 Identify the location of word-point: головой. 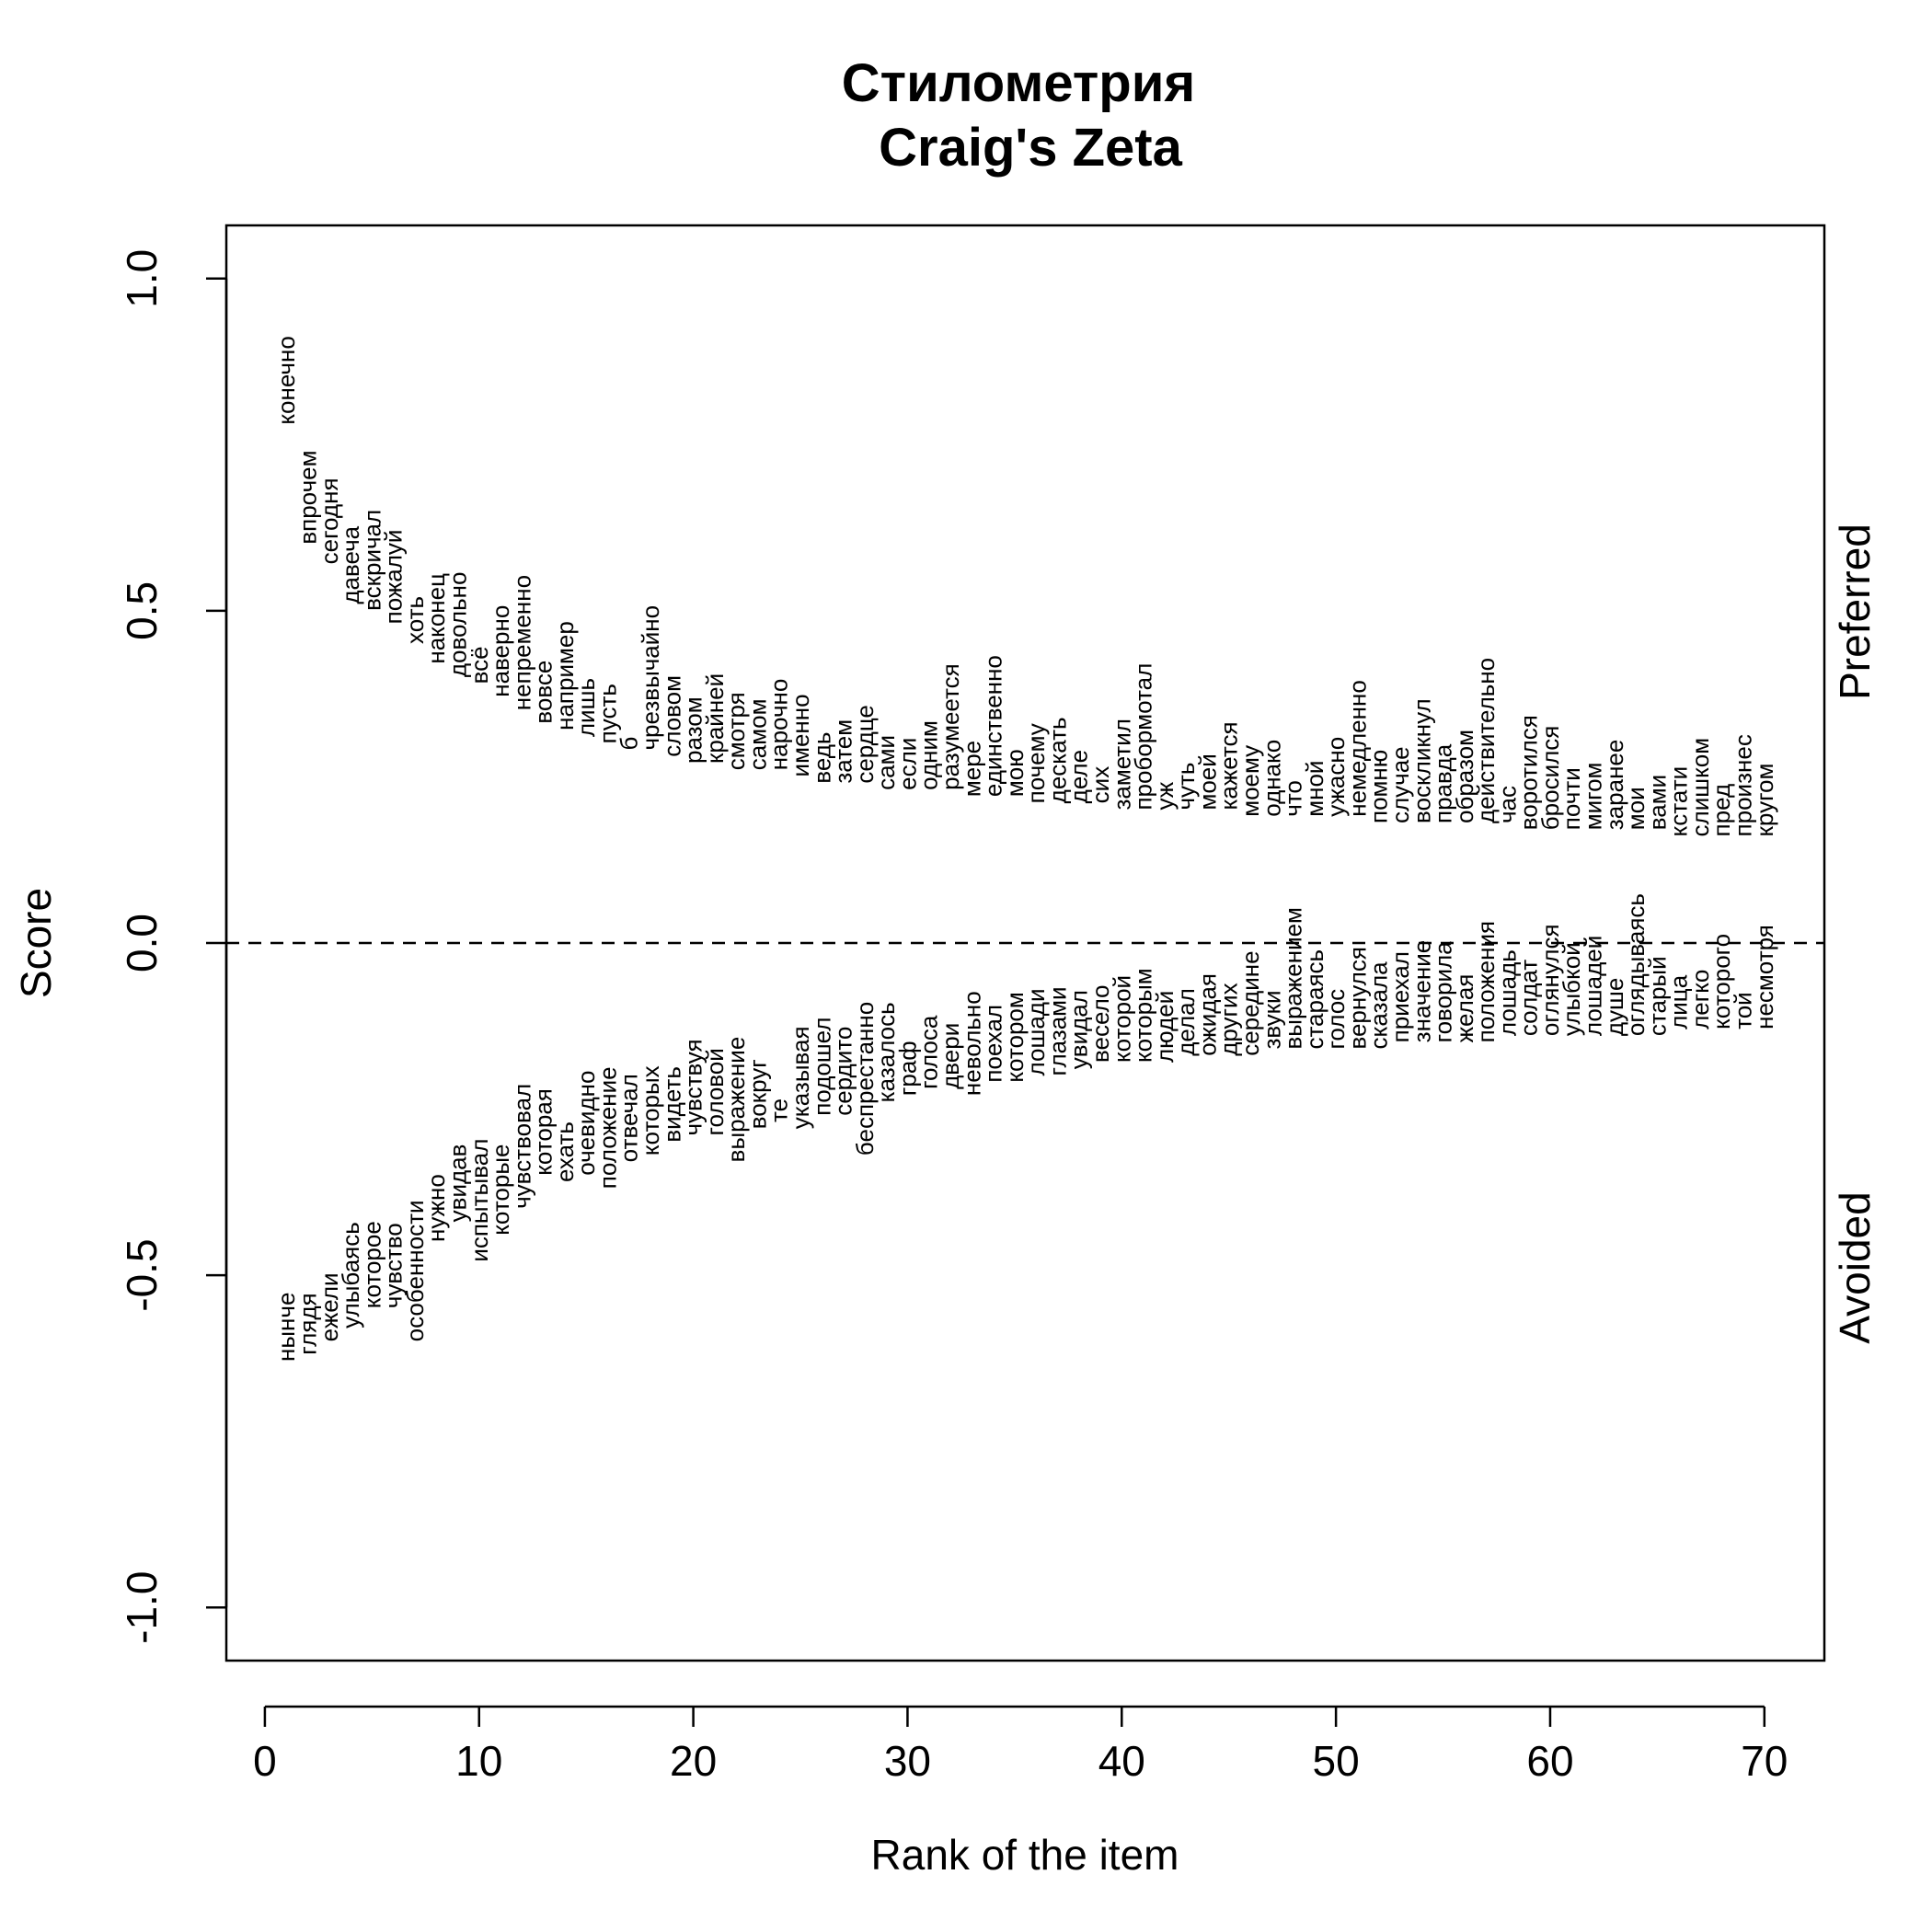
(715, 1091).